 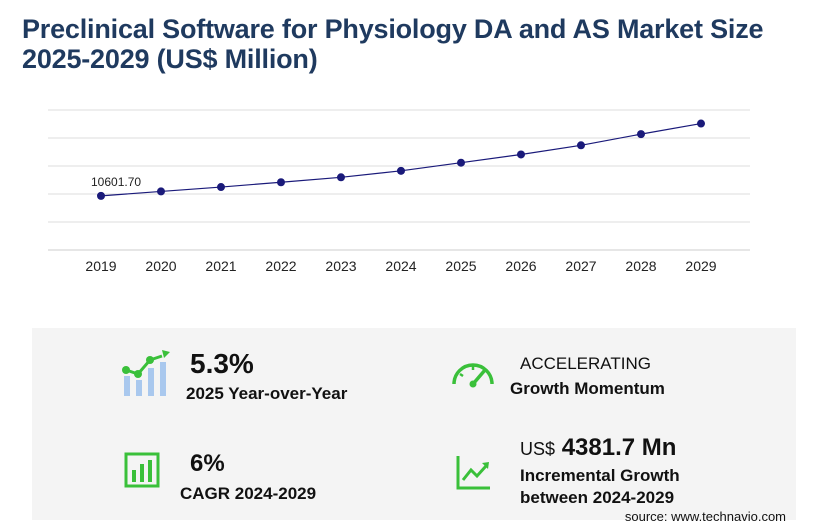 What do you see at coordinates (520, 266) in the screenshot?
I see `x-tick-label: 2026` at bounding box center [520, 266].